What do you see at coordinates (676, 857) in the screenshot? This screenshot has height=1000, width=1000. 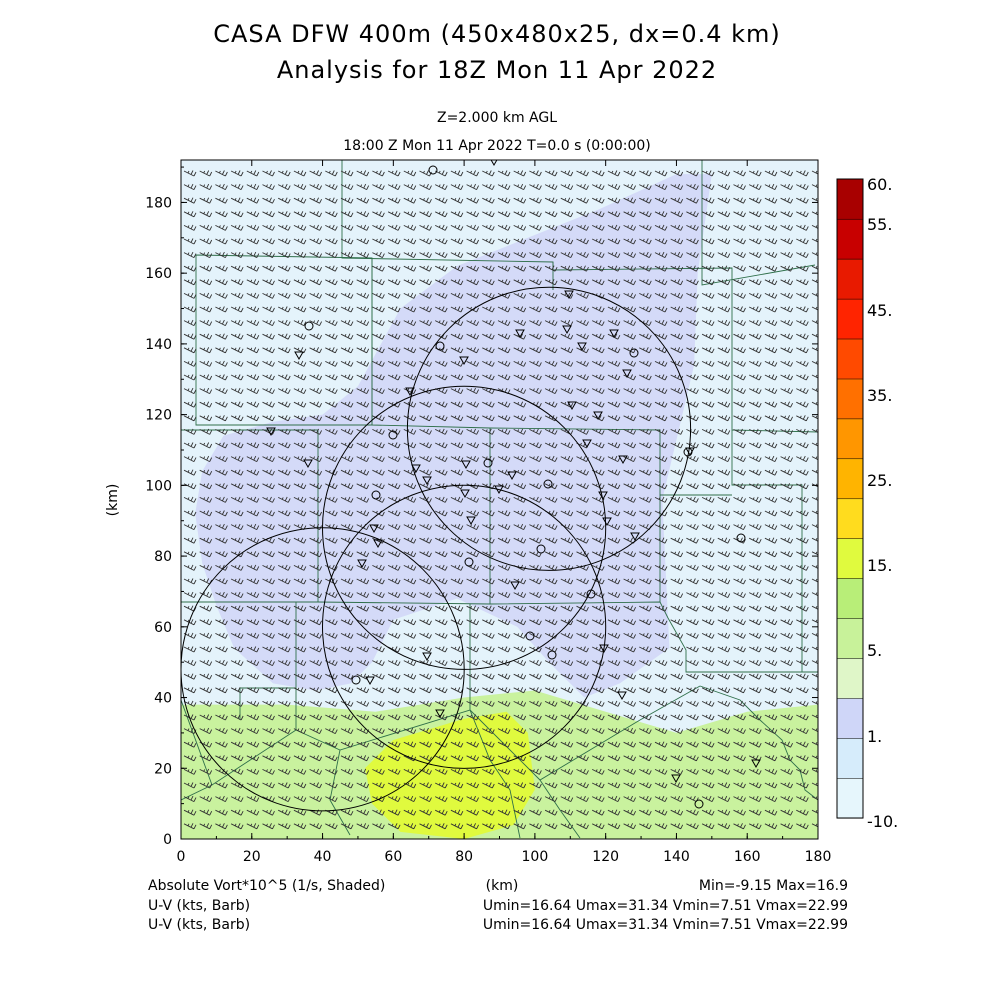 I see `x-tick-label: 140` at bounding box center [676, 857].